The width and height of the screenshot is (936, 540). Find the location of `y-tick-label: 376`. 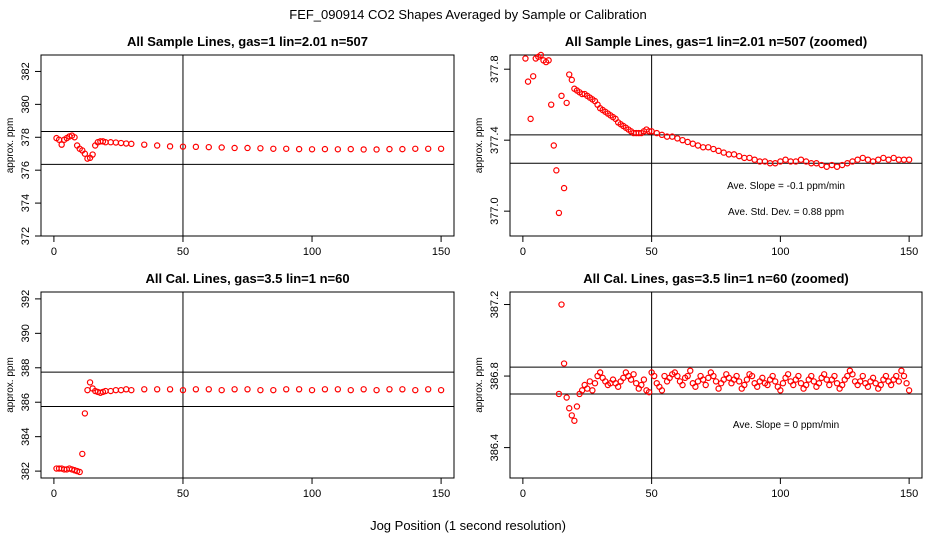

y-tick-label: 376 is located at coordinates (26, 170).